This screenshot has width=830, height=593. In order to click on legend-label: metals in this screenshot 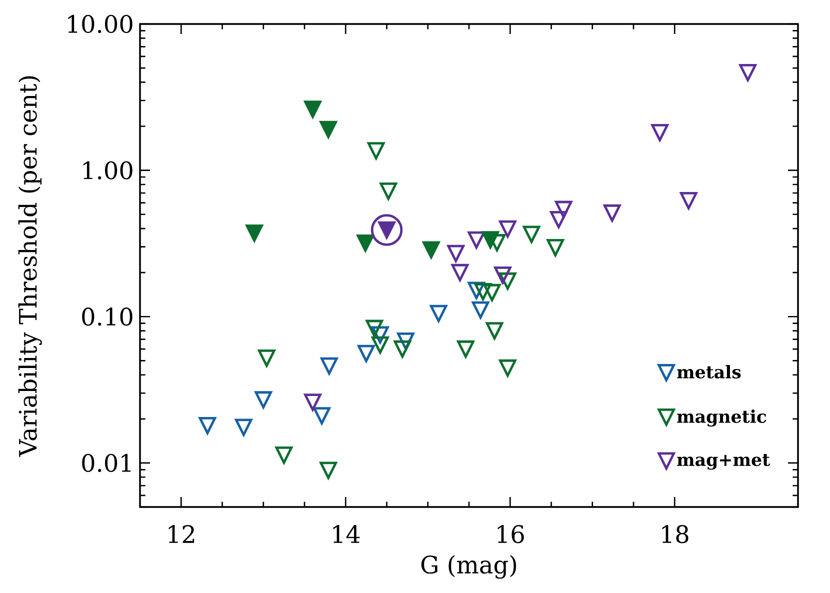, I will do `click(709, 371)`.